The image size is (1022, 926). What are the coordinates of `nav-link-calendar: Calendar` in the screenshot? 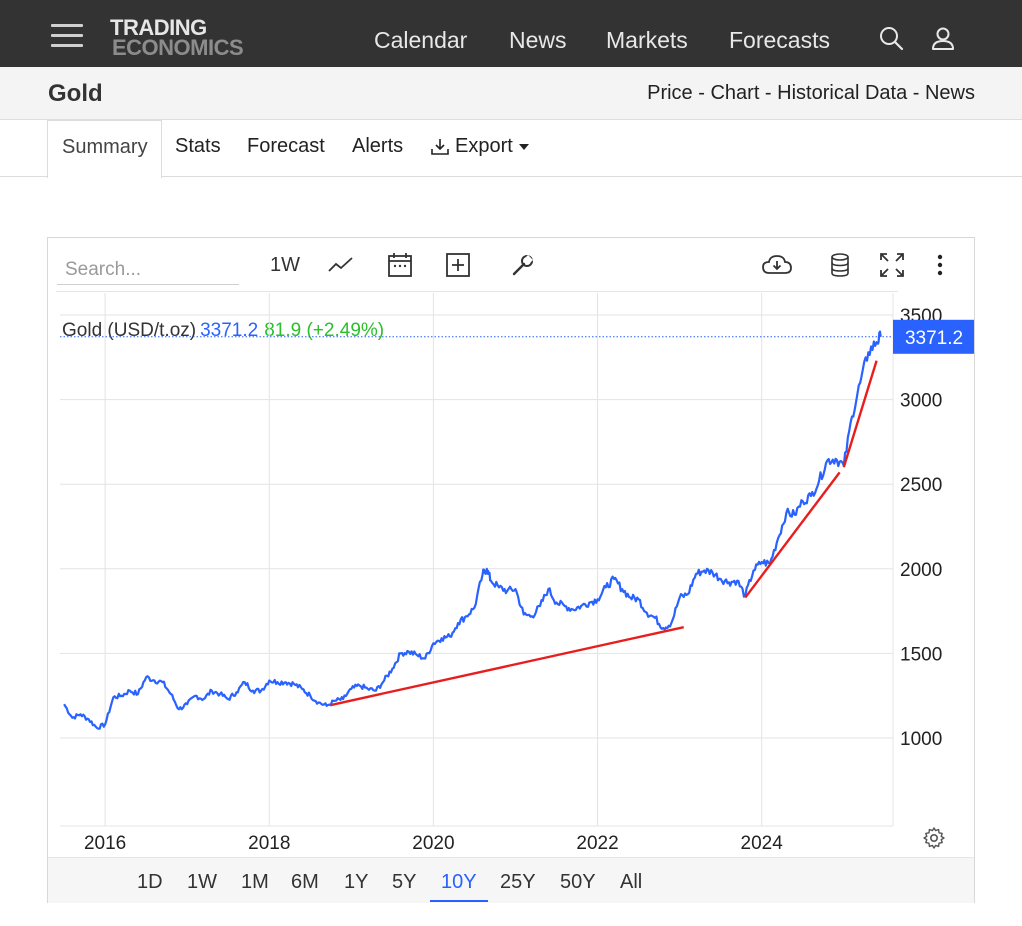 It's located at (421, 40).